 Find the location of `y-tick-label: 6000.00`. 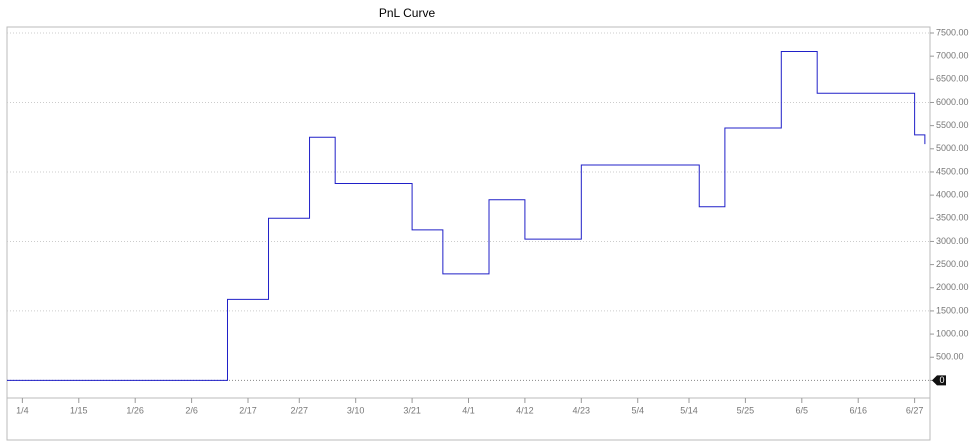

y-tick-label: 6000.00 is located at coordinates (952, 102).